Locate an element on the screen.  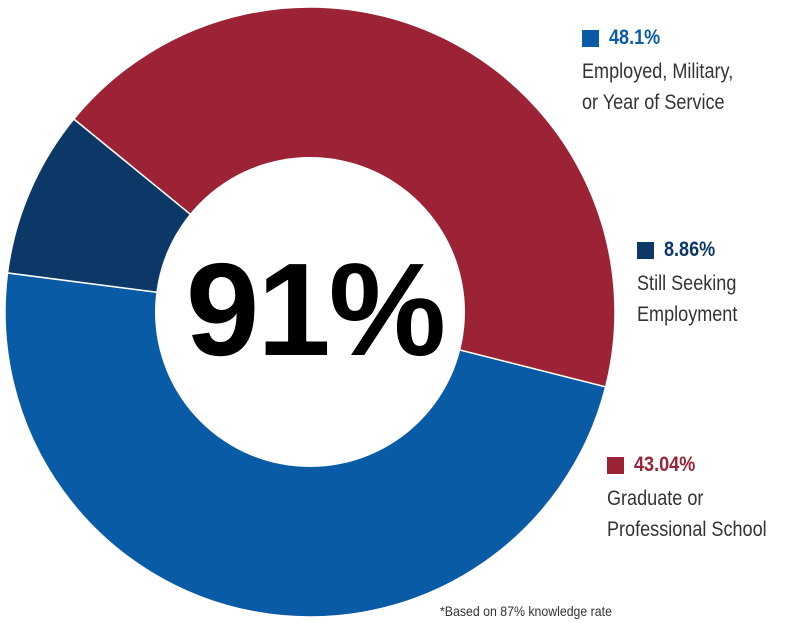
legend-swatch-seeking is located at coordinates (645, 250).